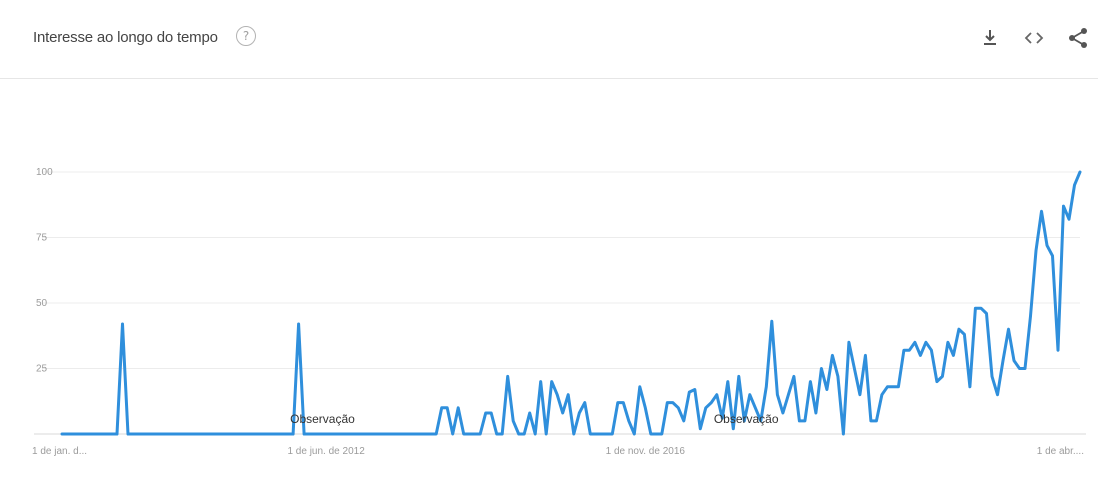 The height and width of the screenshot is (485, 1098). What do you see at coordinates (1078, 38) in the screenshot?
I see `share-icon` at bounding box center [1078, 38].